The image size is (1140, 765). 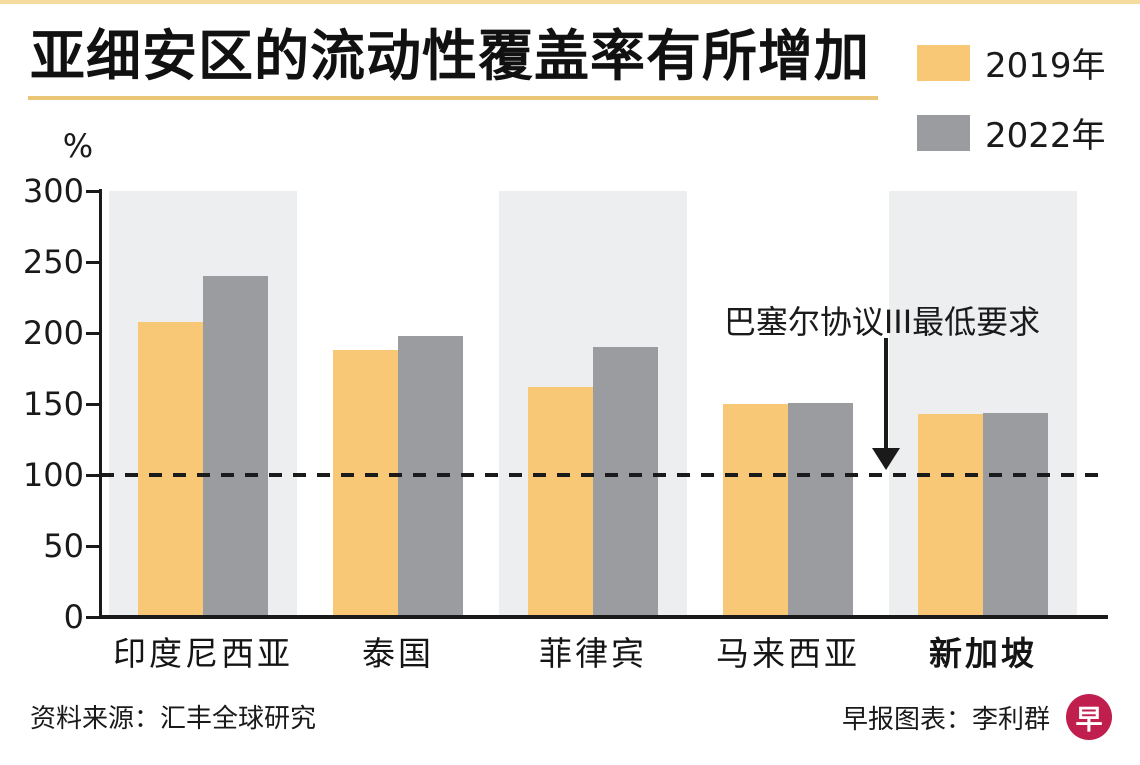 I want to click on y-tick-label: 300, so click(x=53, y=191).